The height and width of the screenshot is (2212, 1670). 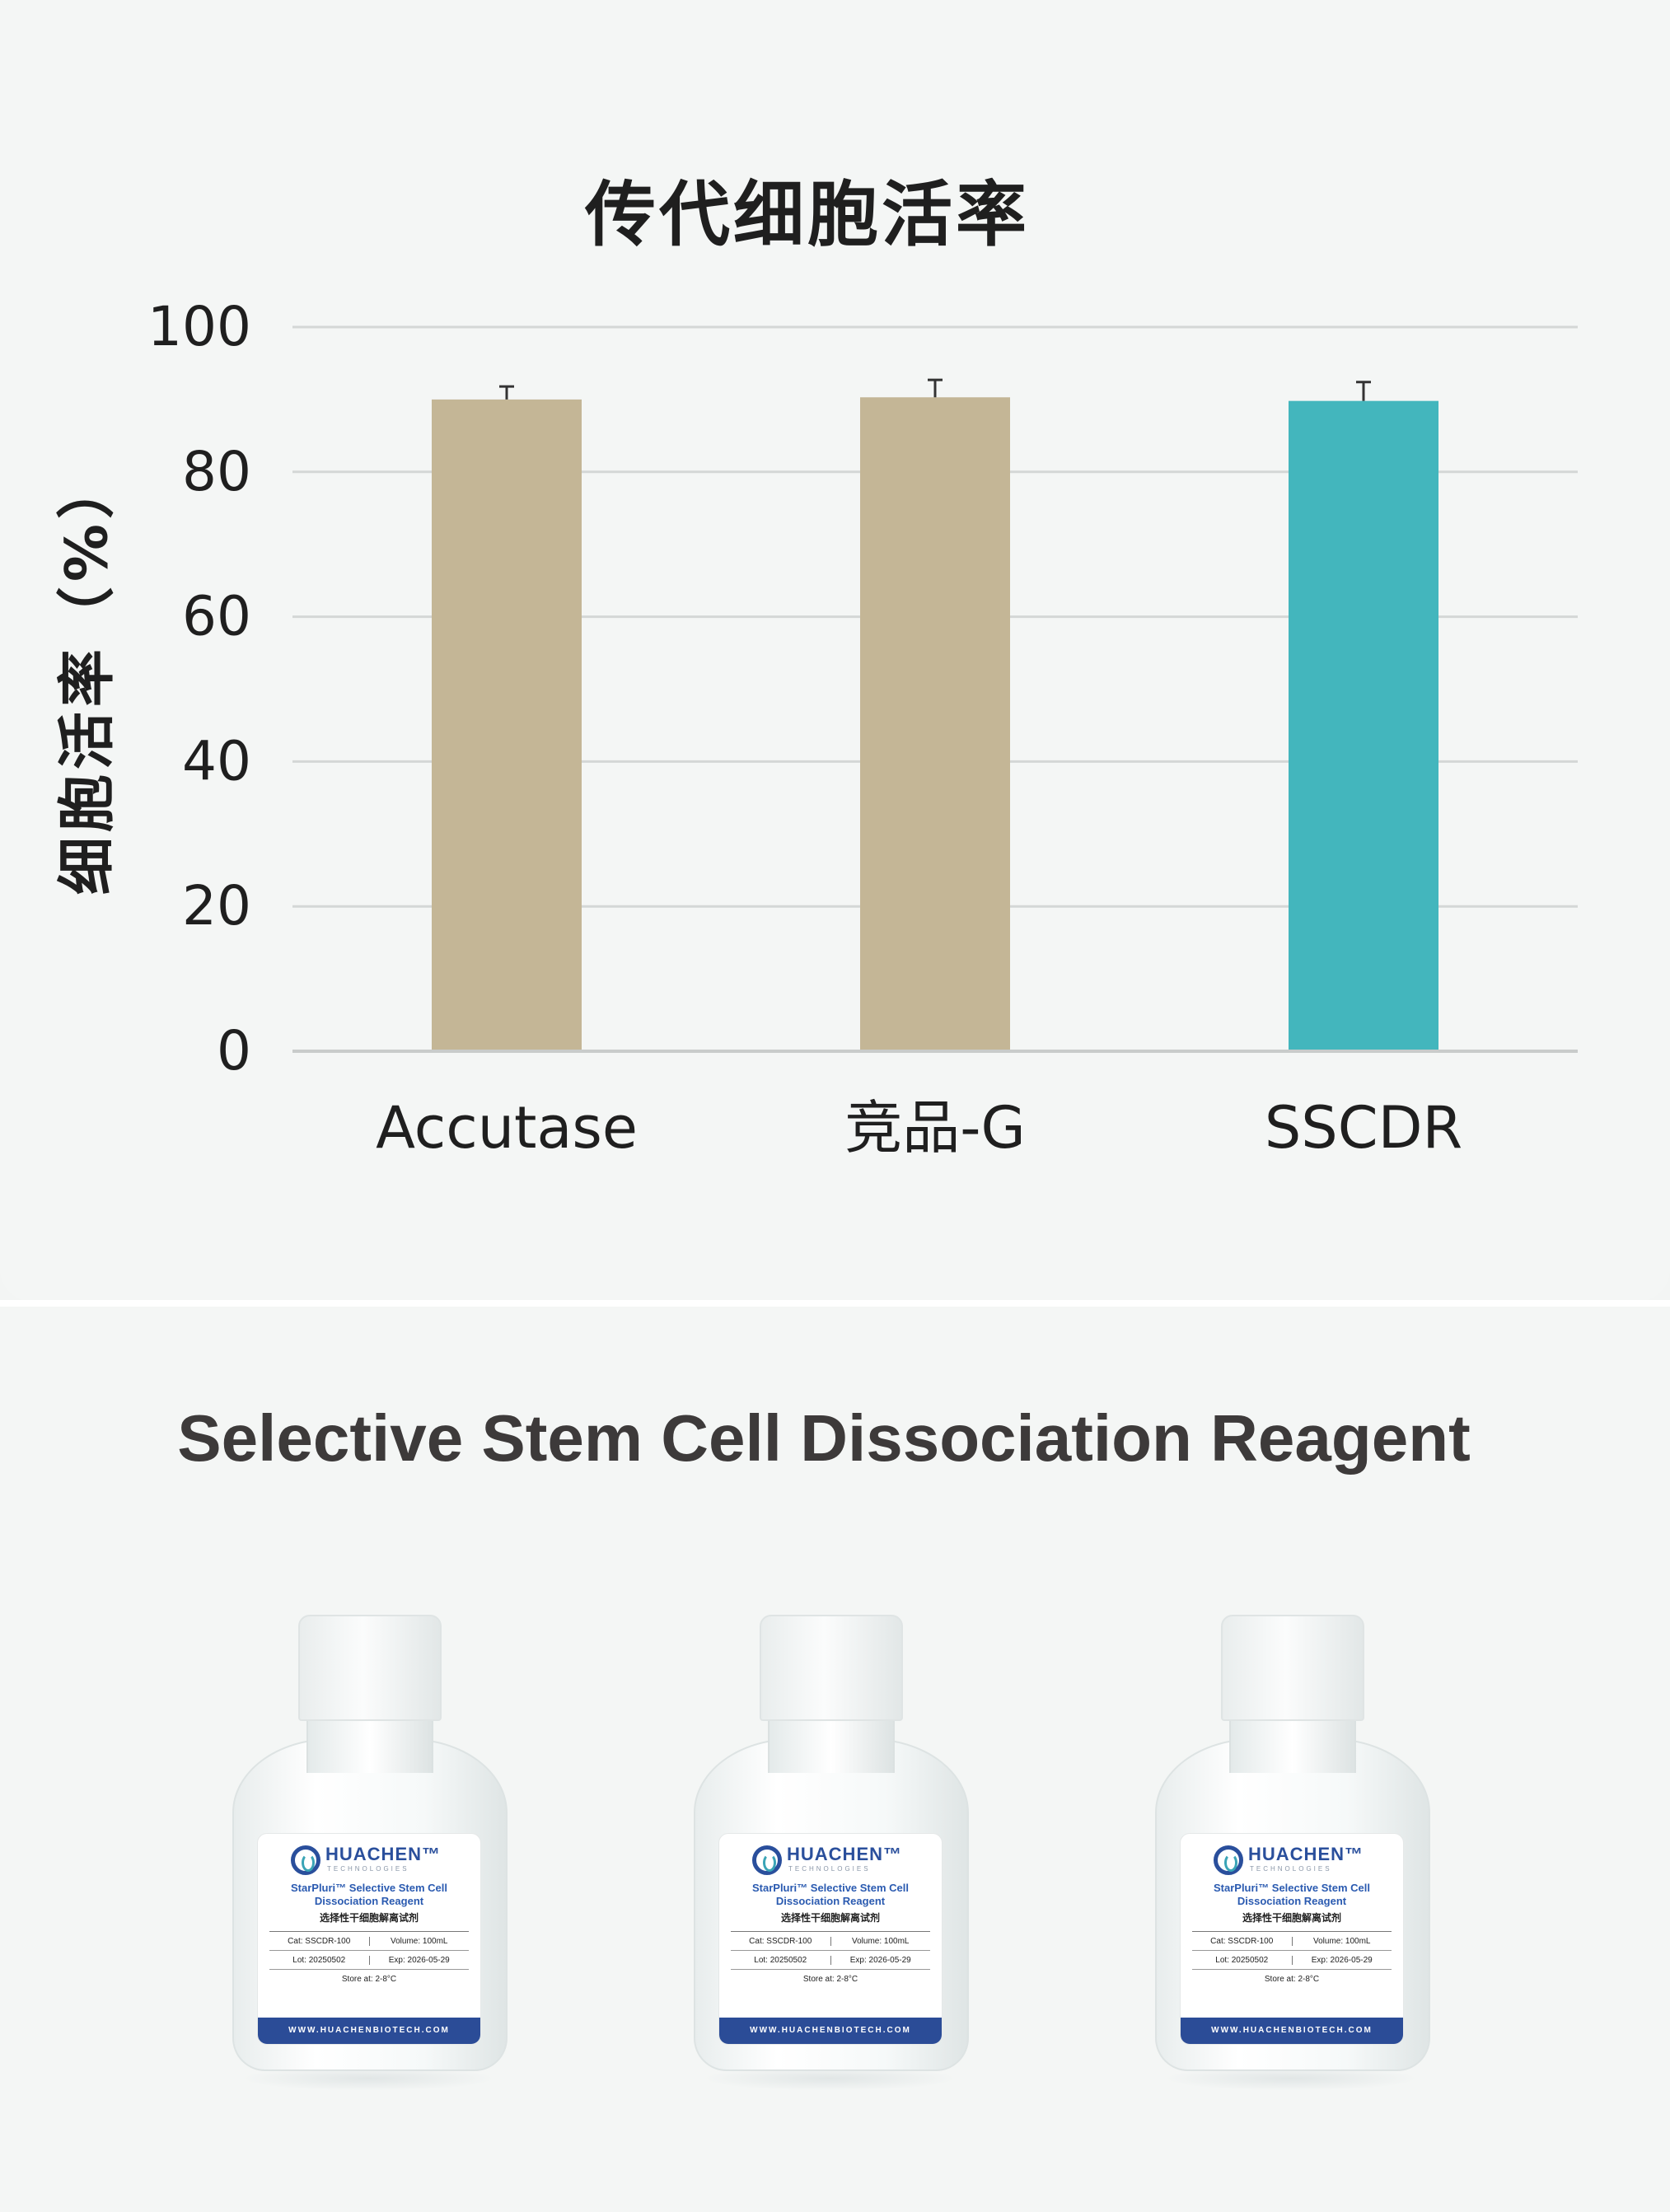 I want to click on y-tick-labels: 0 20 40 60 80 100, so click(x=199, y=689).